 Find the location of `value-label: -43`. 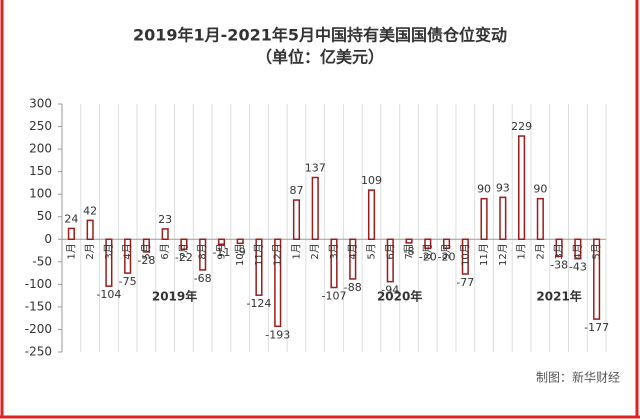

value-label: -43 is located at coordinates (578, 267).